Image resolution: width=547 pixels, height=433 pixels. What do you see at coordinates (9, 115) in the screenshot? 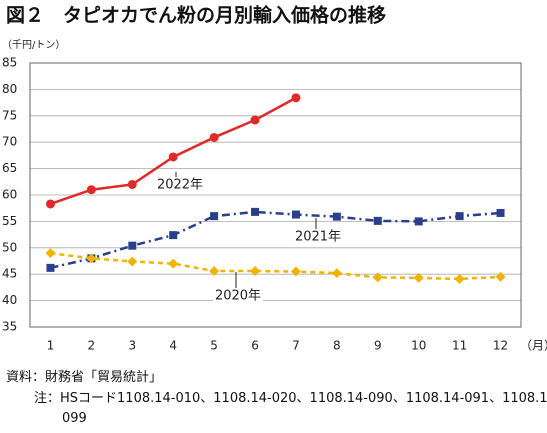
I see `y-tick-label: 75` at bounding box center [9, 115].